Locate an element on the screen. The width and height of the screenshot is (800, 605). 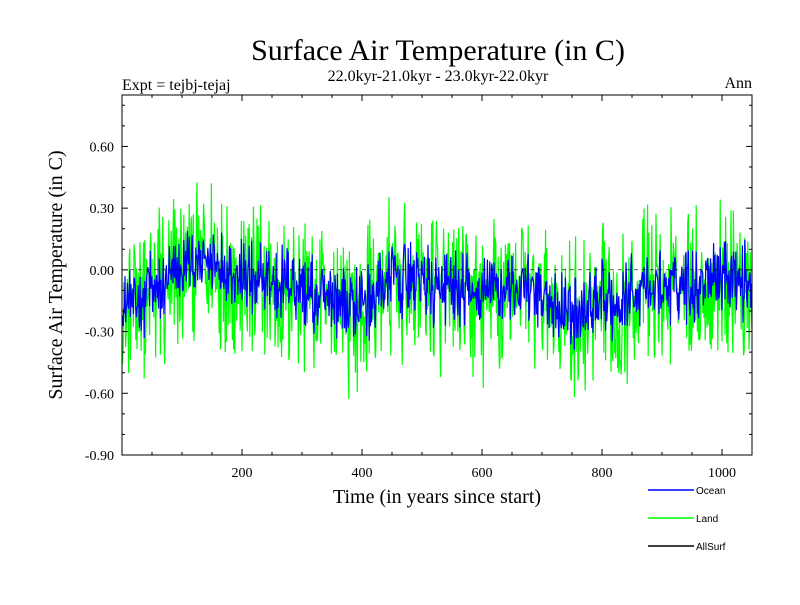
legend-label-ocean: Ocean is located at coordinates (710, 491).